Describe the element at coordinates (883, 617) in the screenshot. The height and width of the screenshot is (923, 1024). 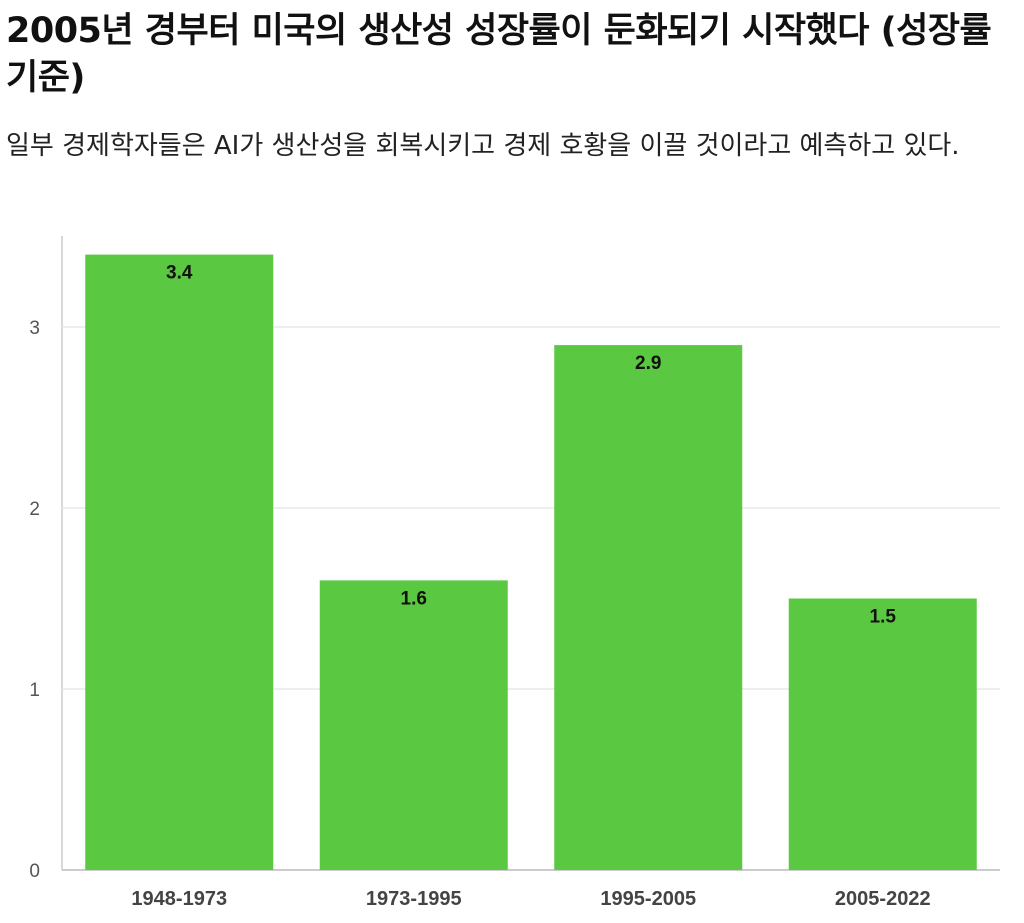
I see `data-label: 1.5` at that location.